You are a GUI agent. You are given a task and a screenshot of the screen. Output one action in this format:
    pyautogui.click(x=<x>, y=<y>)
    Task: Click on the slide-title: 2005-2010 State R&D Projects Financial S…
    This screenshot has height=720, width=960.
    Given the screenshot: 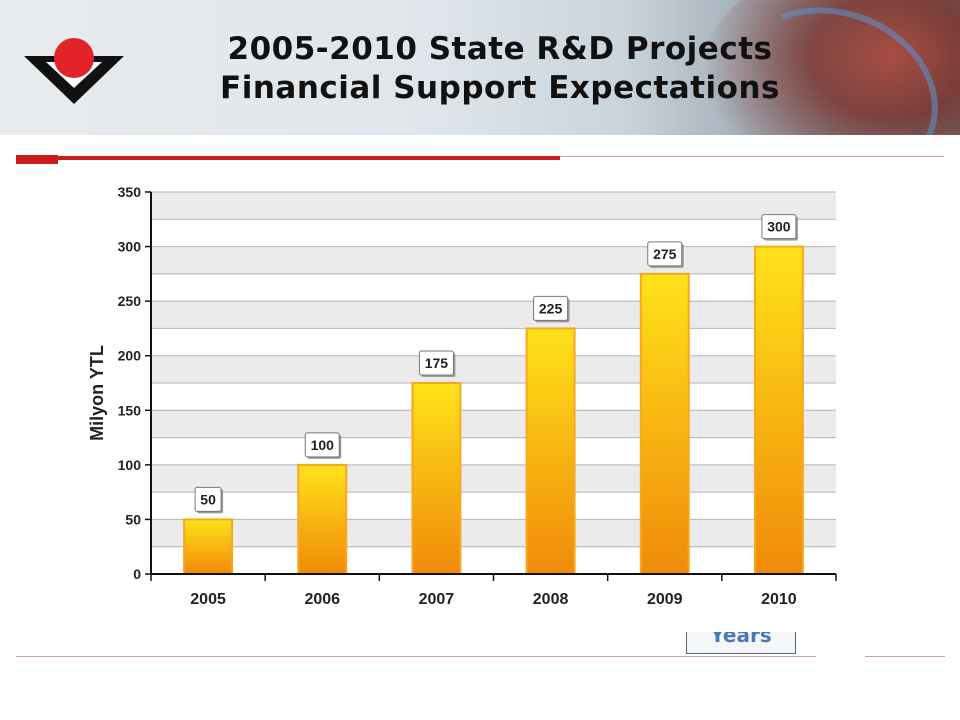 What is the action you would take?
    pyautogui.click(x=500, y=69)
    